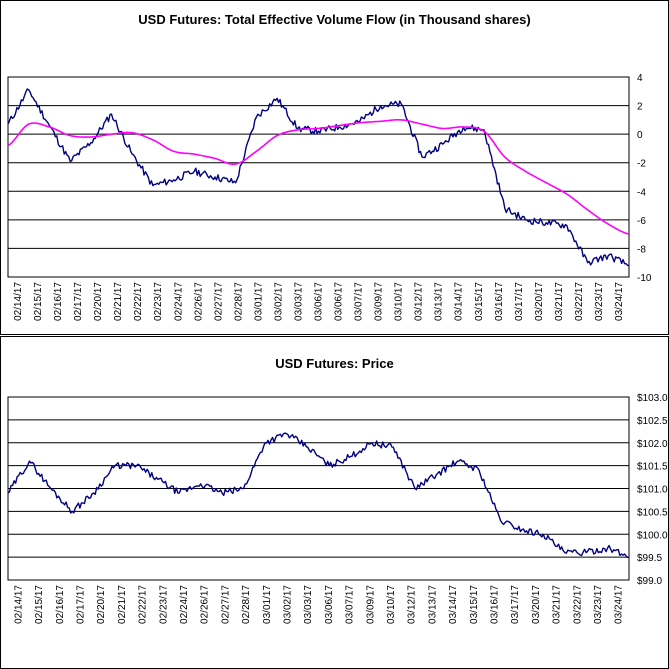  I want to click on chart-title: USD Futures: Price, so click(334, 363).